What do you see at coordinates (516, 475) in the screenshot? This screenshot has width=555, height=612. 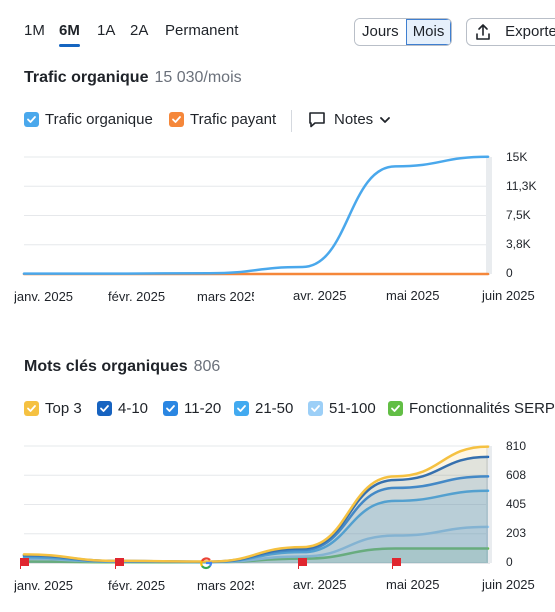 I see `y-tick-label: 608` at bounding box center [516, 475].